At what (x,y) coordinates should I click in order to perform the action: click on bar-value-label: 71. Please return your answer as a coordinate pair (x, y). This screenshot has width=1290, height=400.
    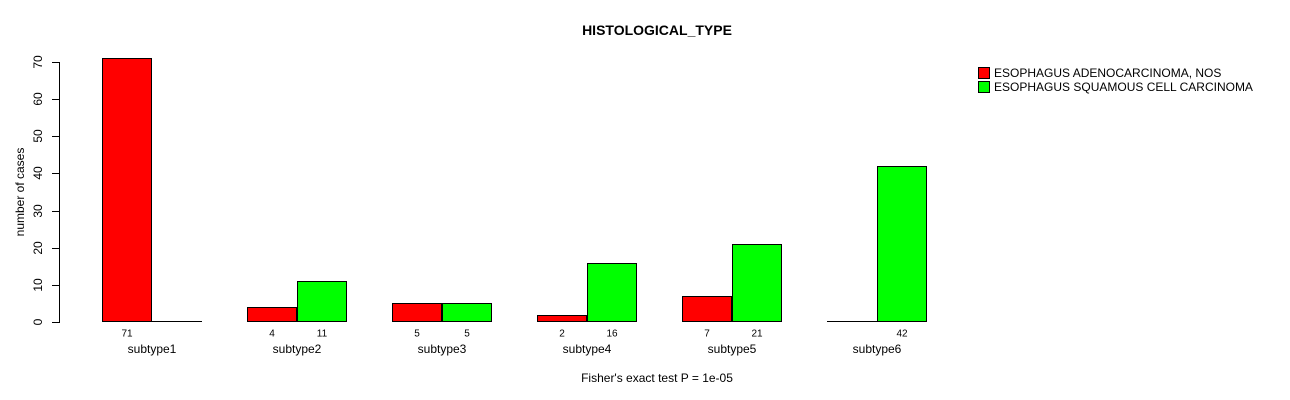
    Looking at the image, I should click on (127, 334).